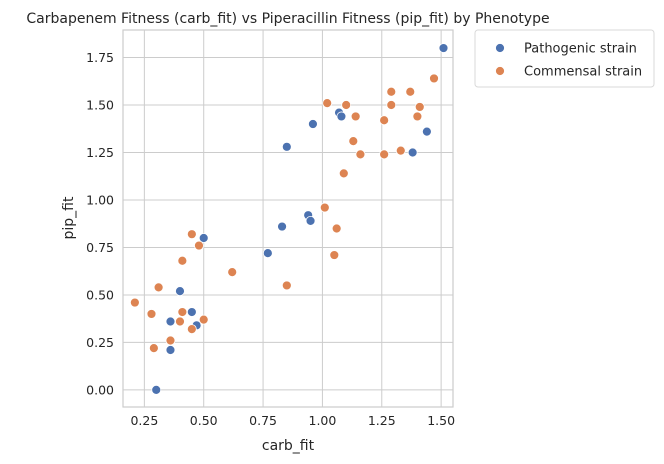 The width and height of the screenshot is (664, 464). What do you see at coordinates (144, 420) in the screenshot?
I see `x-tick-label: 0.25` at bounding box center [144, 420].